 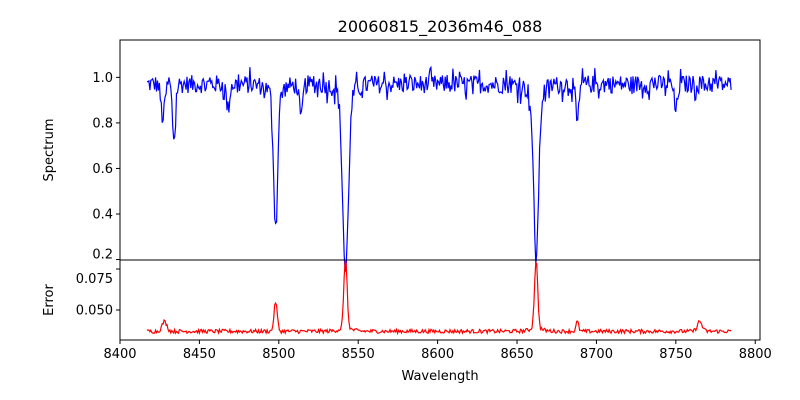 I want to click on x-tick-label: 8600, so click(x=437, y=354).